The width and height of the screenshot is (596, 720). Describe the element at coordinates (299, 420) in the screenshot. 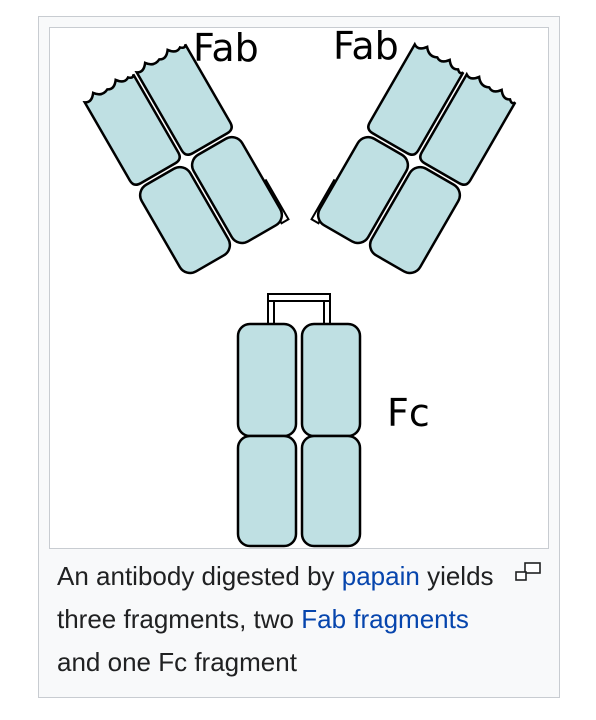

I see `fc-fragment` at that location.